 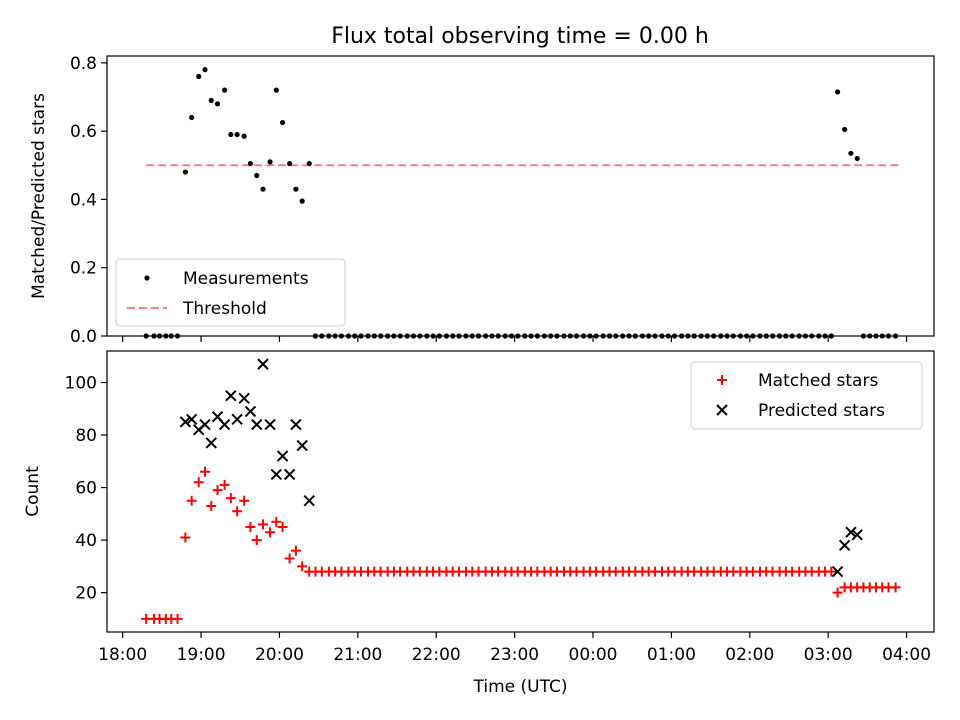 I want to click on x-tick-label: 03:00, so click(x=828, y=655).